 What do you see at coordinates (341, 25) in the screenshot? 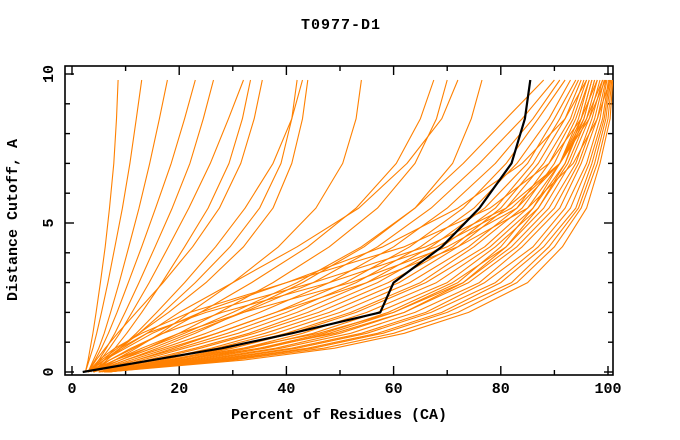
I see `plot-title: T0977-D1` at bounding box center [341, 25].